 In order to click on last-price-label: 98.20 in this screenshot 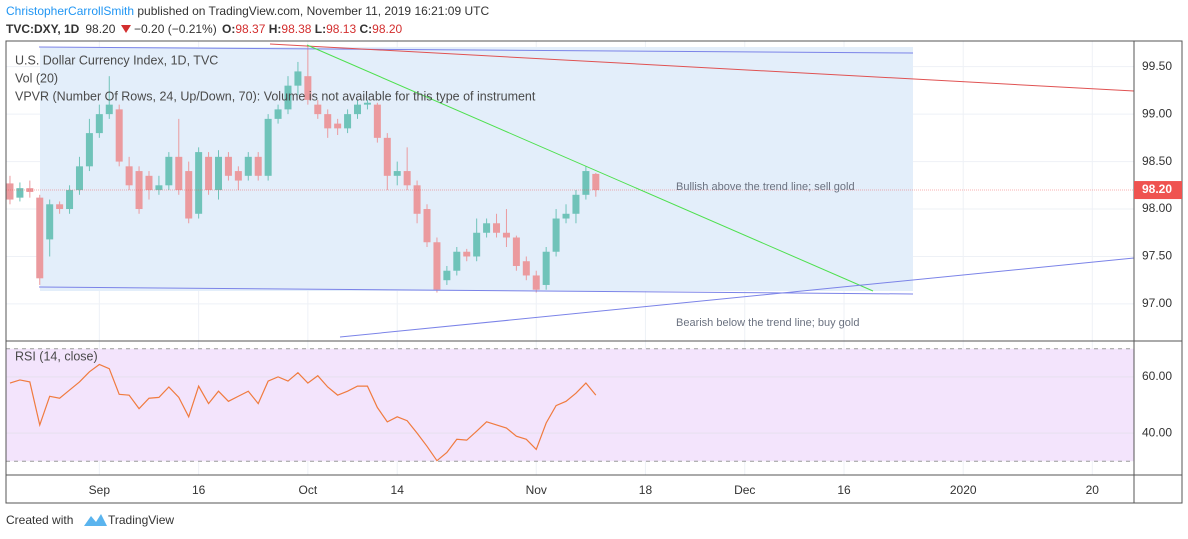, I will do `click(1157, 189)`.